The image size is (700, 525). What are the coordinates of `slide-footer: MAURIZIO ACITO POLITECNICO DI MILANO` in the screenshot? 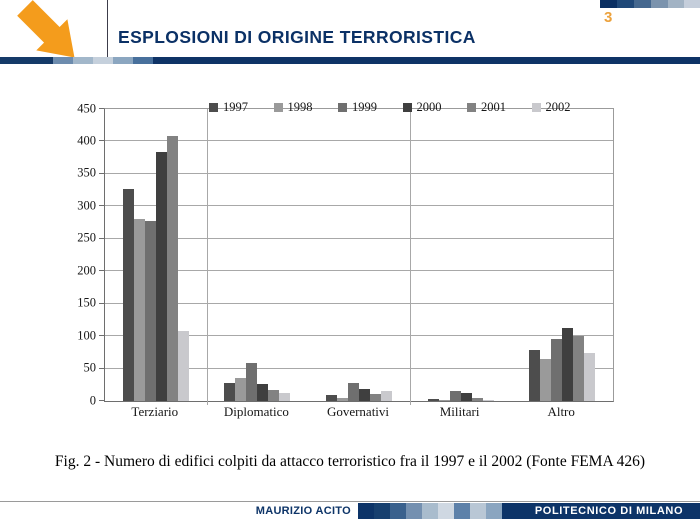 It's located at (350, 511).